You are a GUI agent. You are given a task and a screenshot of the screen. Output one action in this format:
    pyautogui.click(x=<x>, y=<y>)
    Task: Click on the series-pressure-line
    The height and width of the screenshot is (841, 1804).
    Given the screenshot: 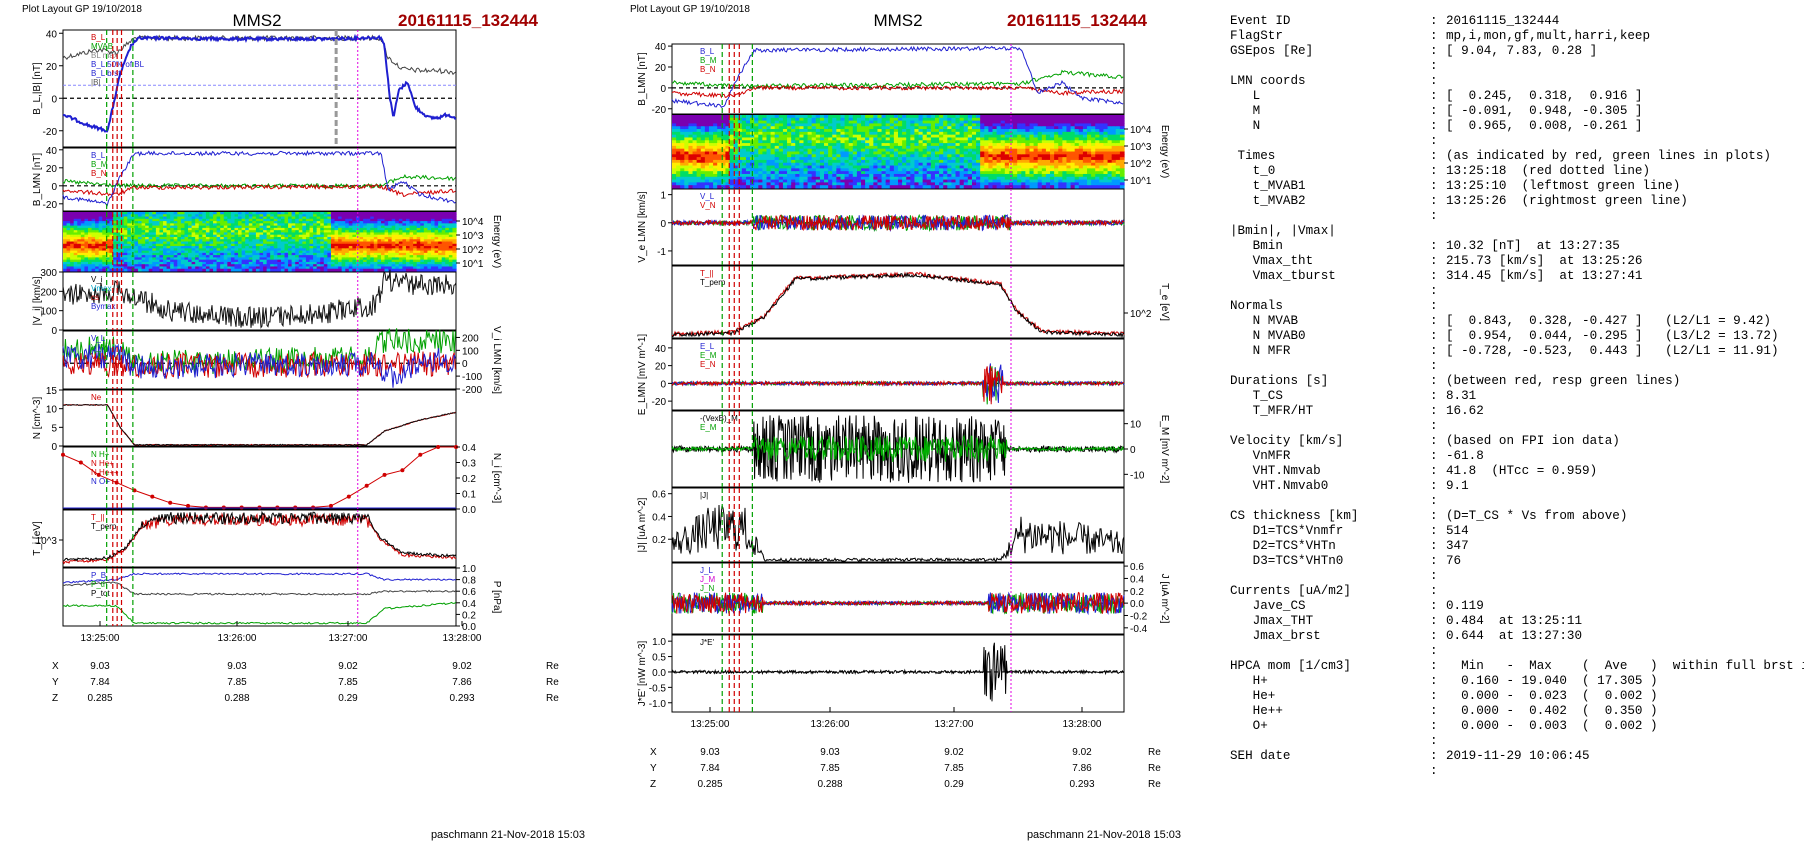 What is the action you would take?
    pyautogui.click(x=259, y=578)
    